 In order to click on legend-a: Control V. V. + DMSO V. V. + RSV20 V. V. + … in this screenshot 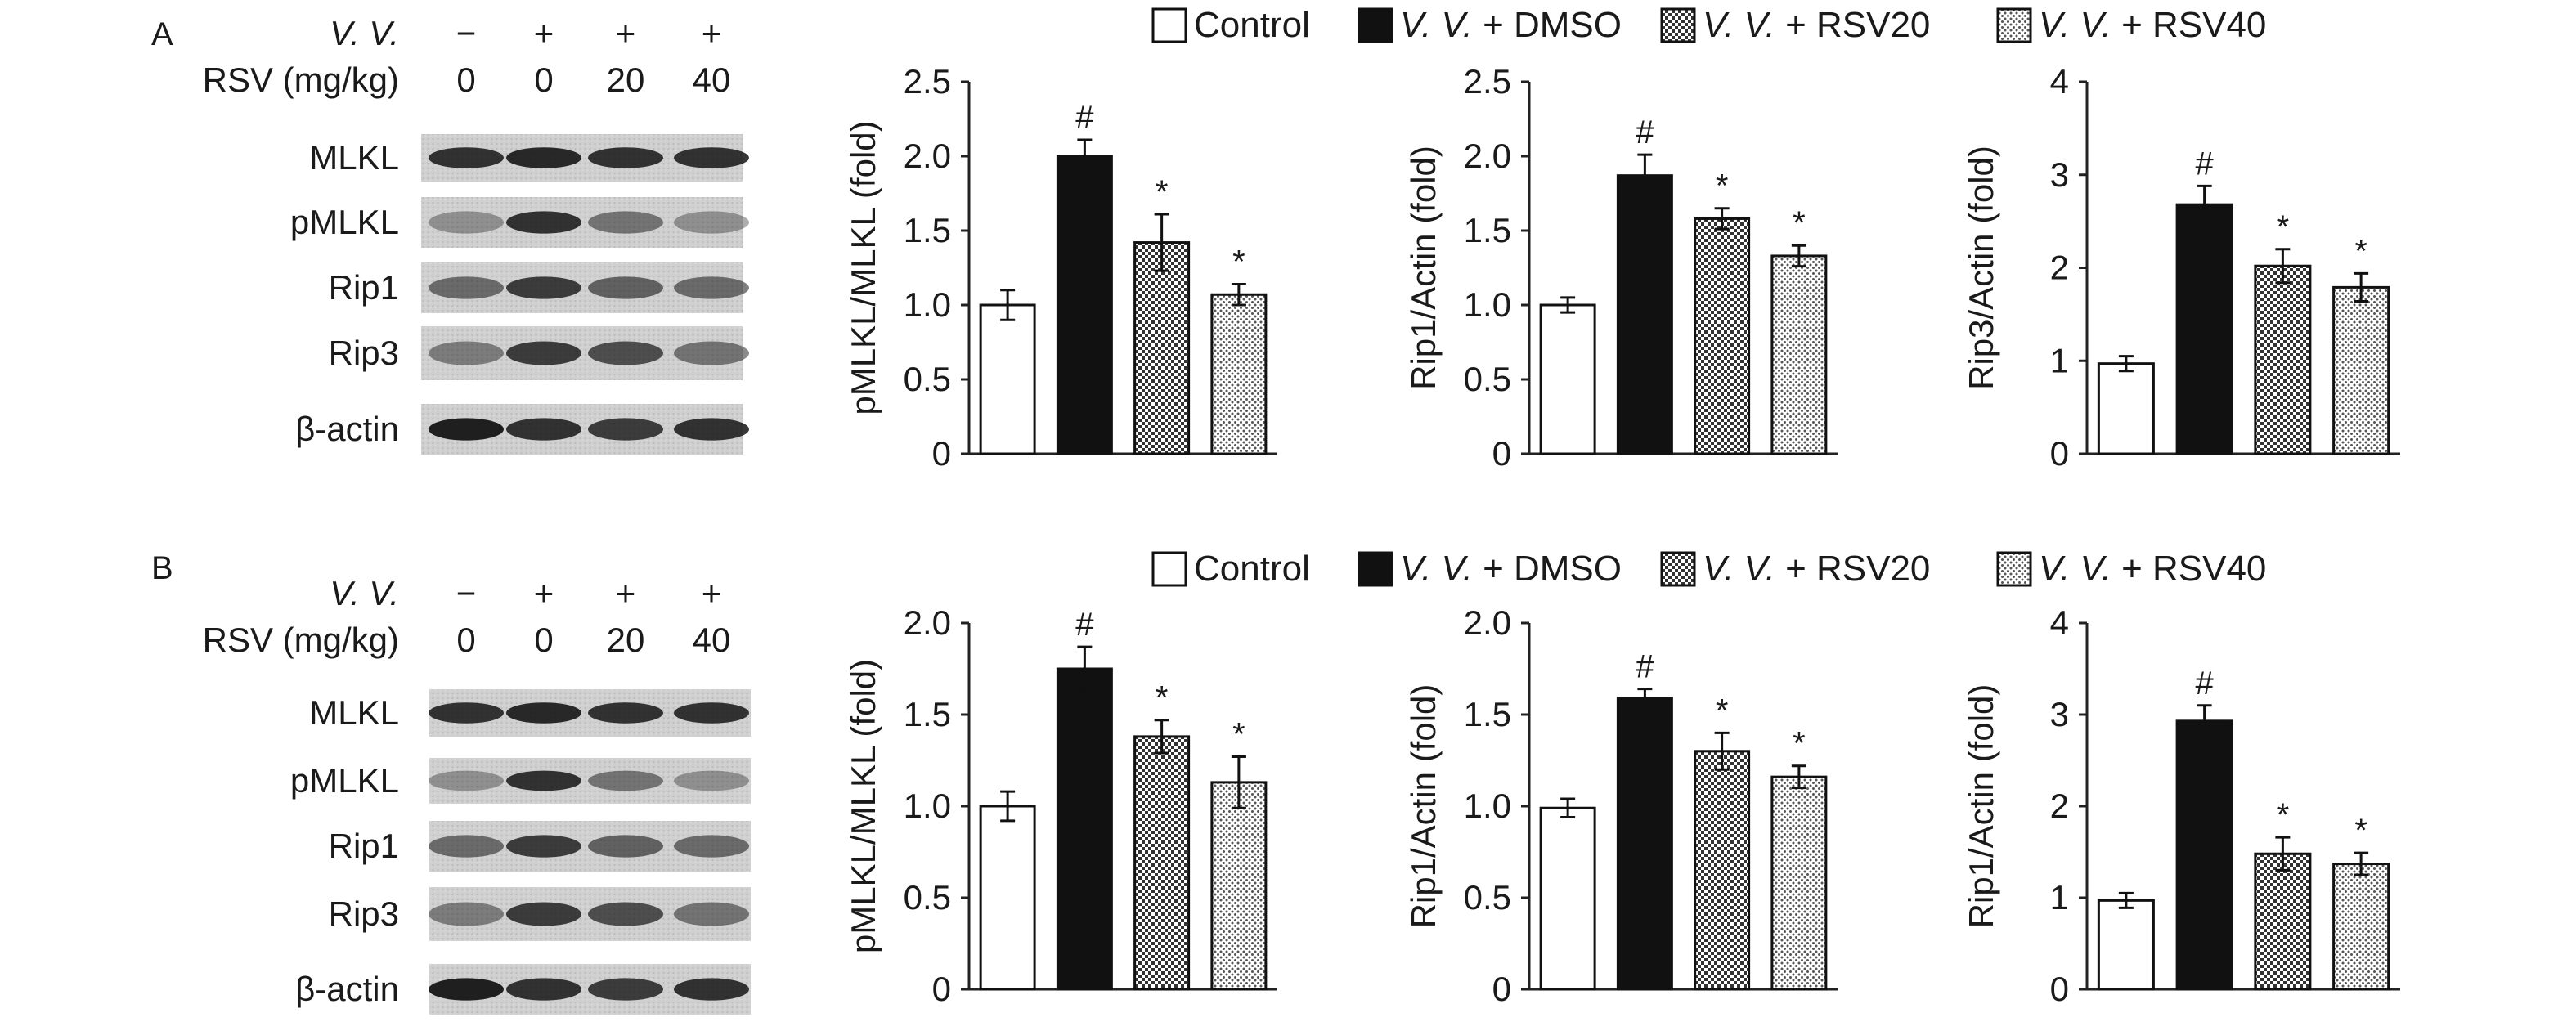, I will do `click(1709, 25)`.